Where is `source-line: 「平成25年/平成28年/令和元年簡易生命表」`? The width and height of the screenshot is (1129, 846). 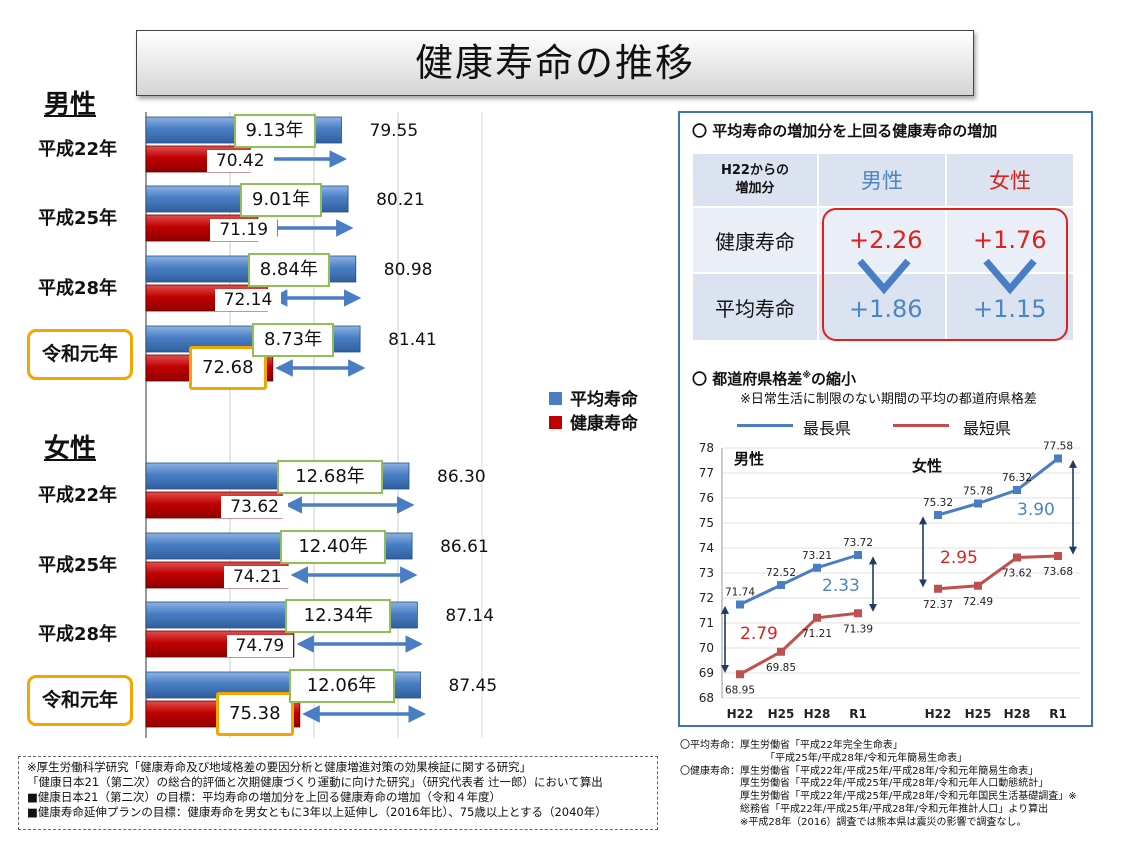
source-line: 「平成25年/平成28年/令和元年簡易生命表」 is located at coordinates (824, 758).